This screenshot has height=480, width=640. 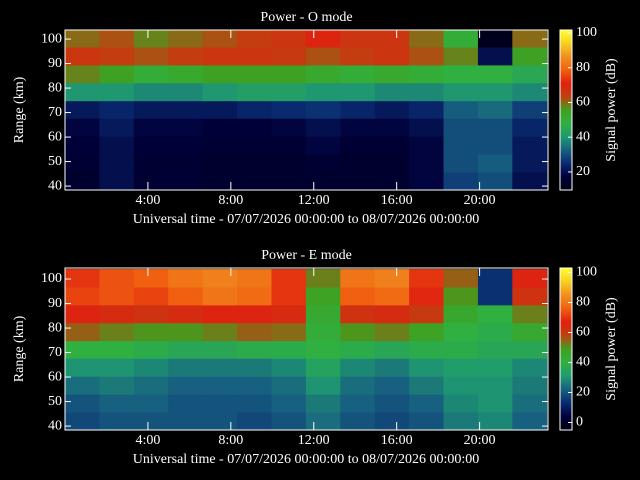 What do you see at coordinates (586, 272) in the screenshot?
I see `colorbar-tick-label: 100` at bounding box center [586, 272].